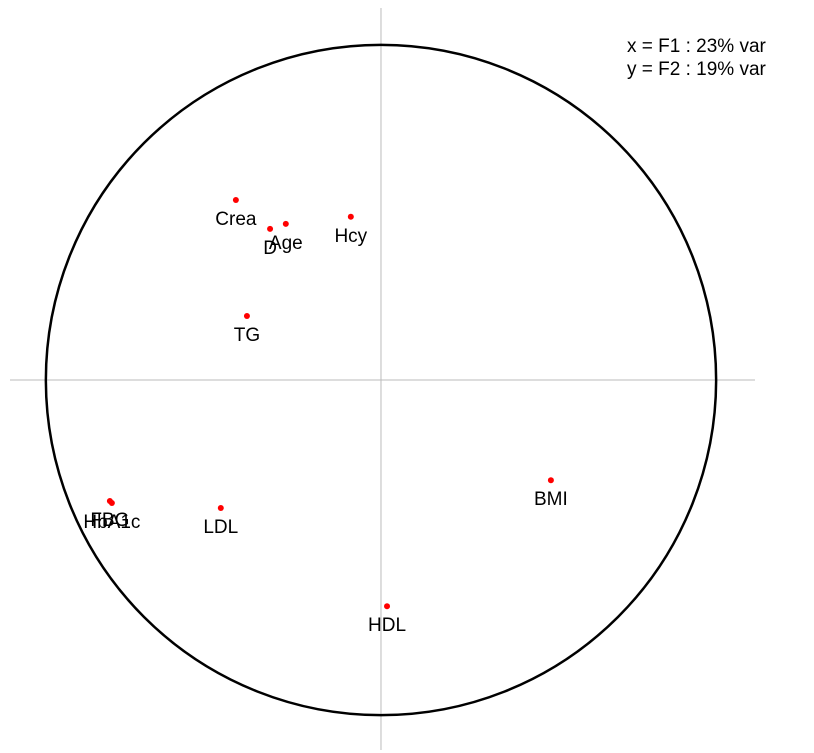 The image size is (814, 753). I want to click on annotation: y = F2 : 19% var, so click(697, 69).